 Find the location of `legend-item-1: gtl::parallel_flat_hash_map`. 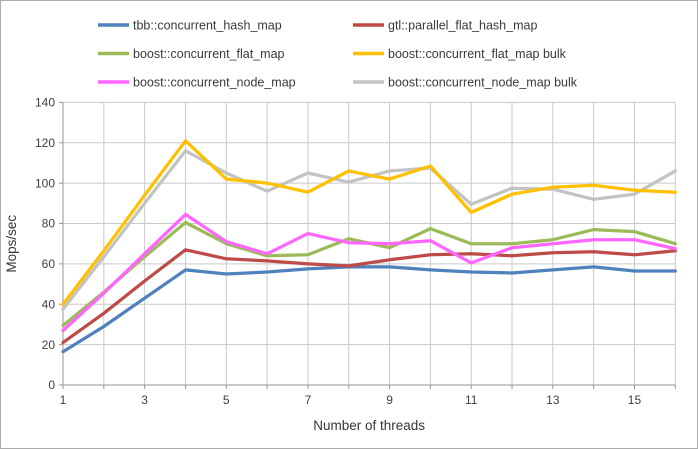

legend-item-1: gtl::parallel_flat_hash_map is located at coordinates (445, 26).